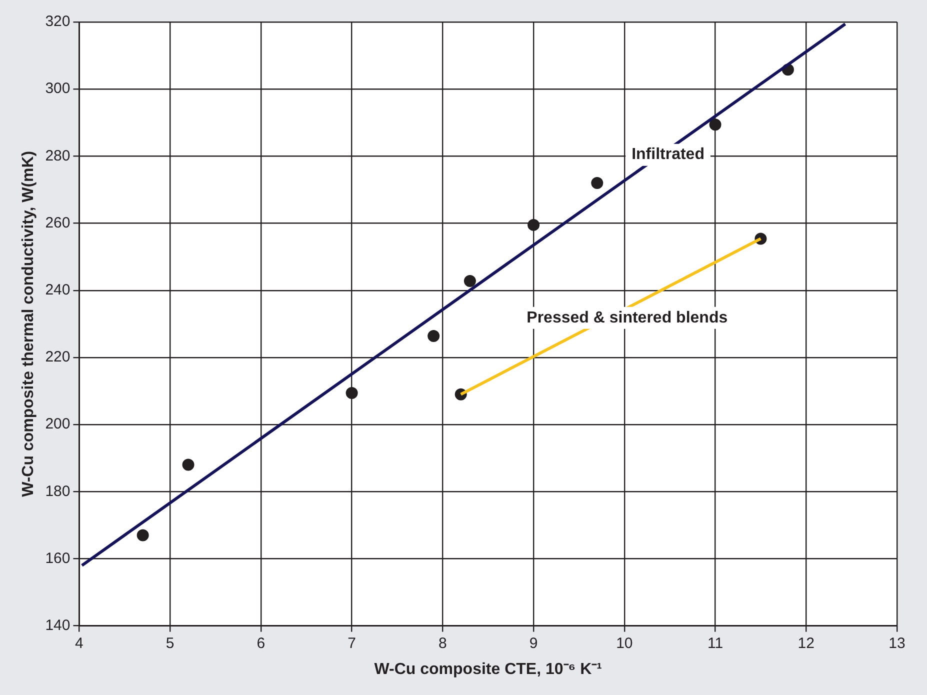 The image size is (927, 695). I want to click on y-tick-label: 300, so click(57, 89).